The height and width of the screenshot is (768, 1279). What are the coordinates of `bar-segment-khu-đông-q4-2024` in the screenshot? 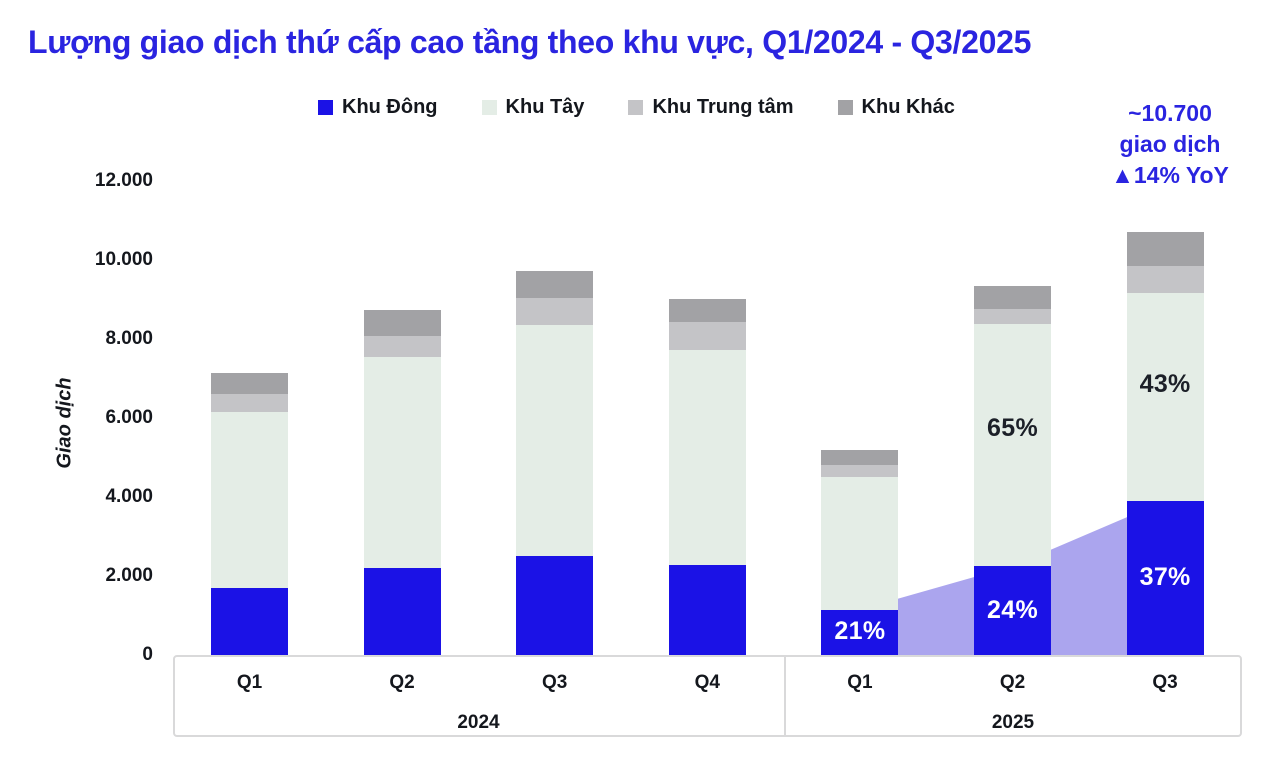 It's located at (707, 610).